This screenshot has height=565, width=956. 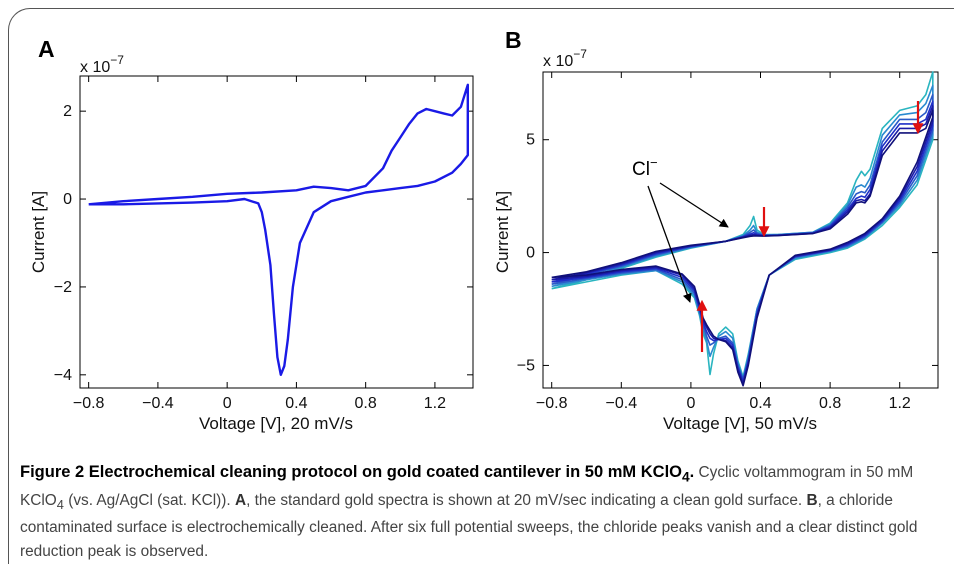 I want to click on chloride-annotation: Cl−, so click(x=645, y=167).